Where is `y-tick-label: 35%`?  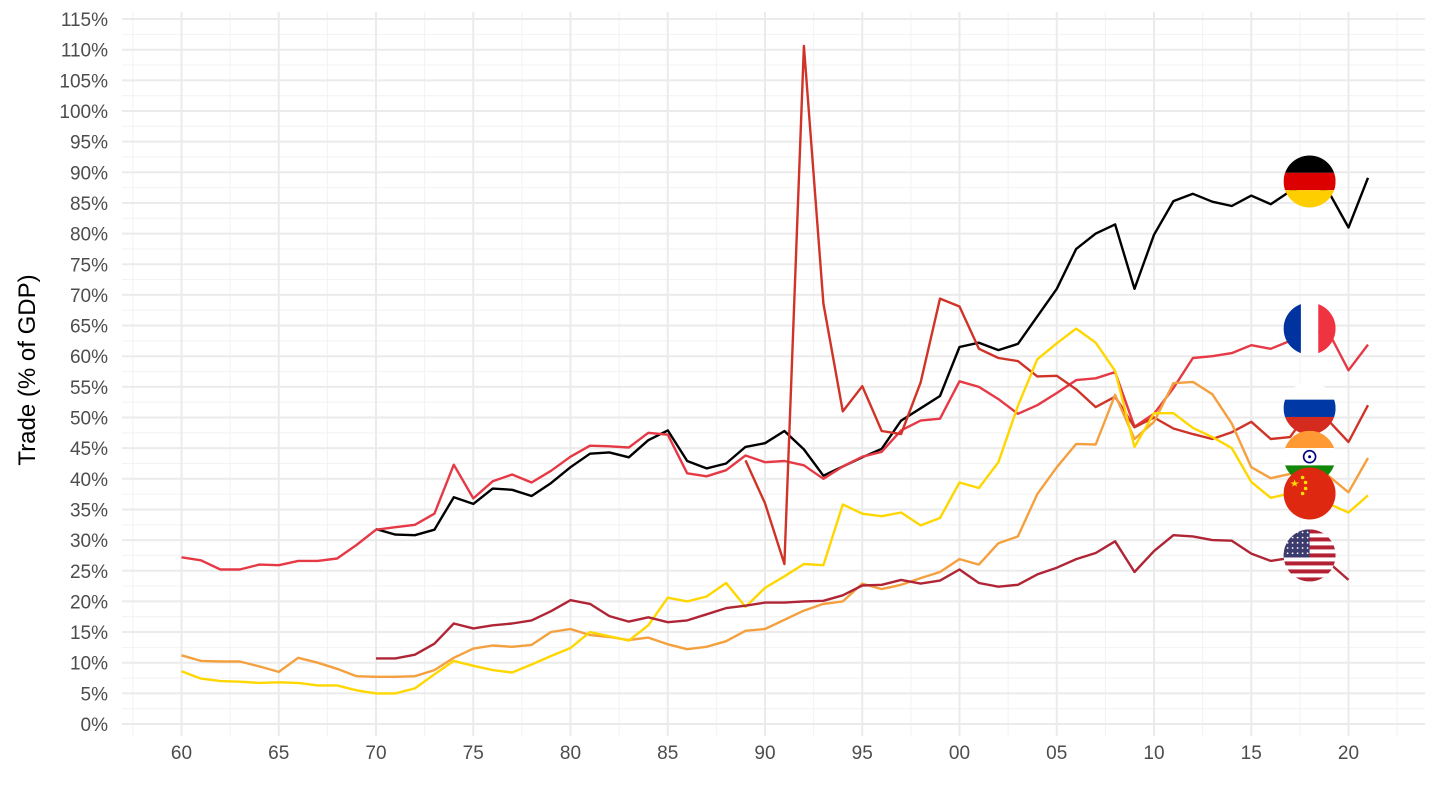
y-tick-label: 35% is located at coordinates (89, 510).